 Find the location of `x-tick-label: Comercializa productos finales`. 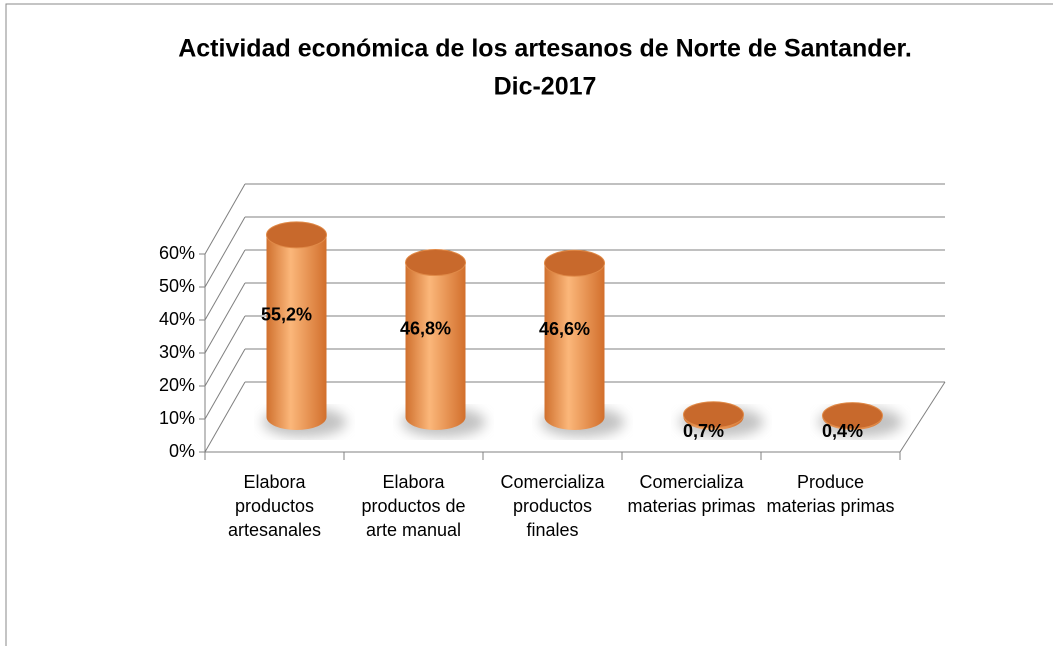

x-tick-label: Comercializa productos finales is located at coordinates (552, 506).